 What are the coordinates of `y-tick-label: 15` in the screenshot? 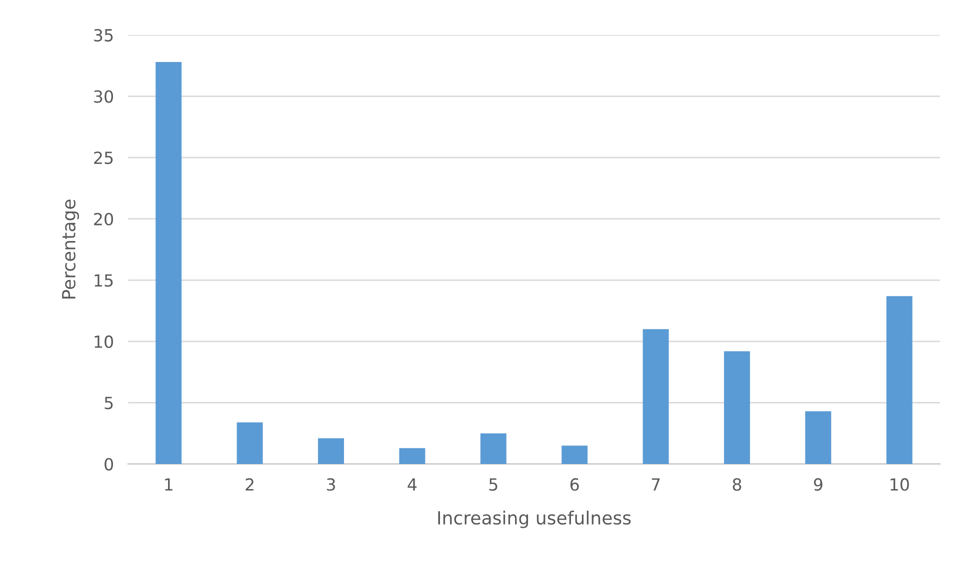 It's located at (103, 280).